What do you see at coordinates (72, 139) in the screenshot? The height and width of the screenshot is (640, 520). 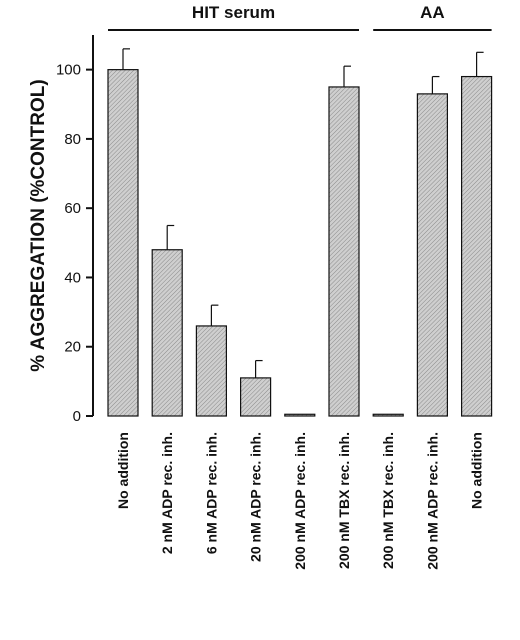 I see `y-tick-label: 80` at bounding box center [72, 139].